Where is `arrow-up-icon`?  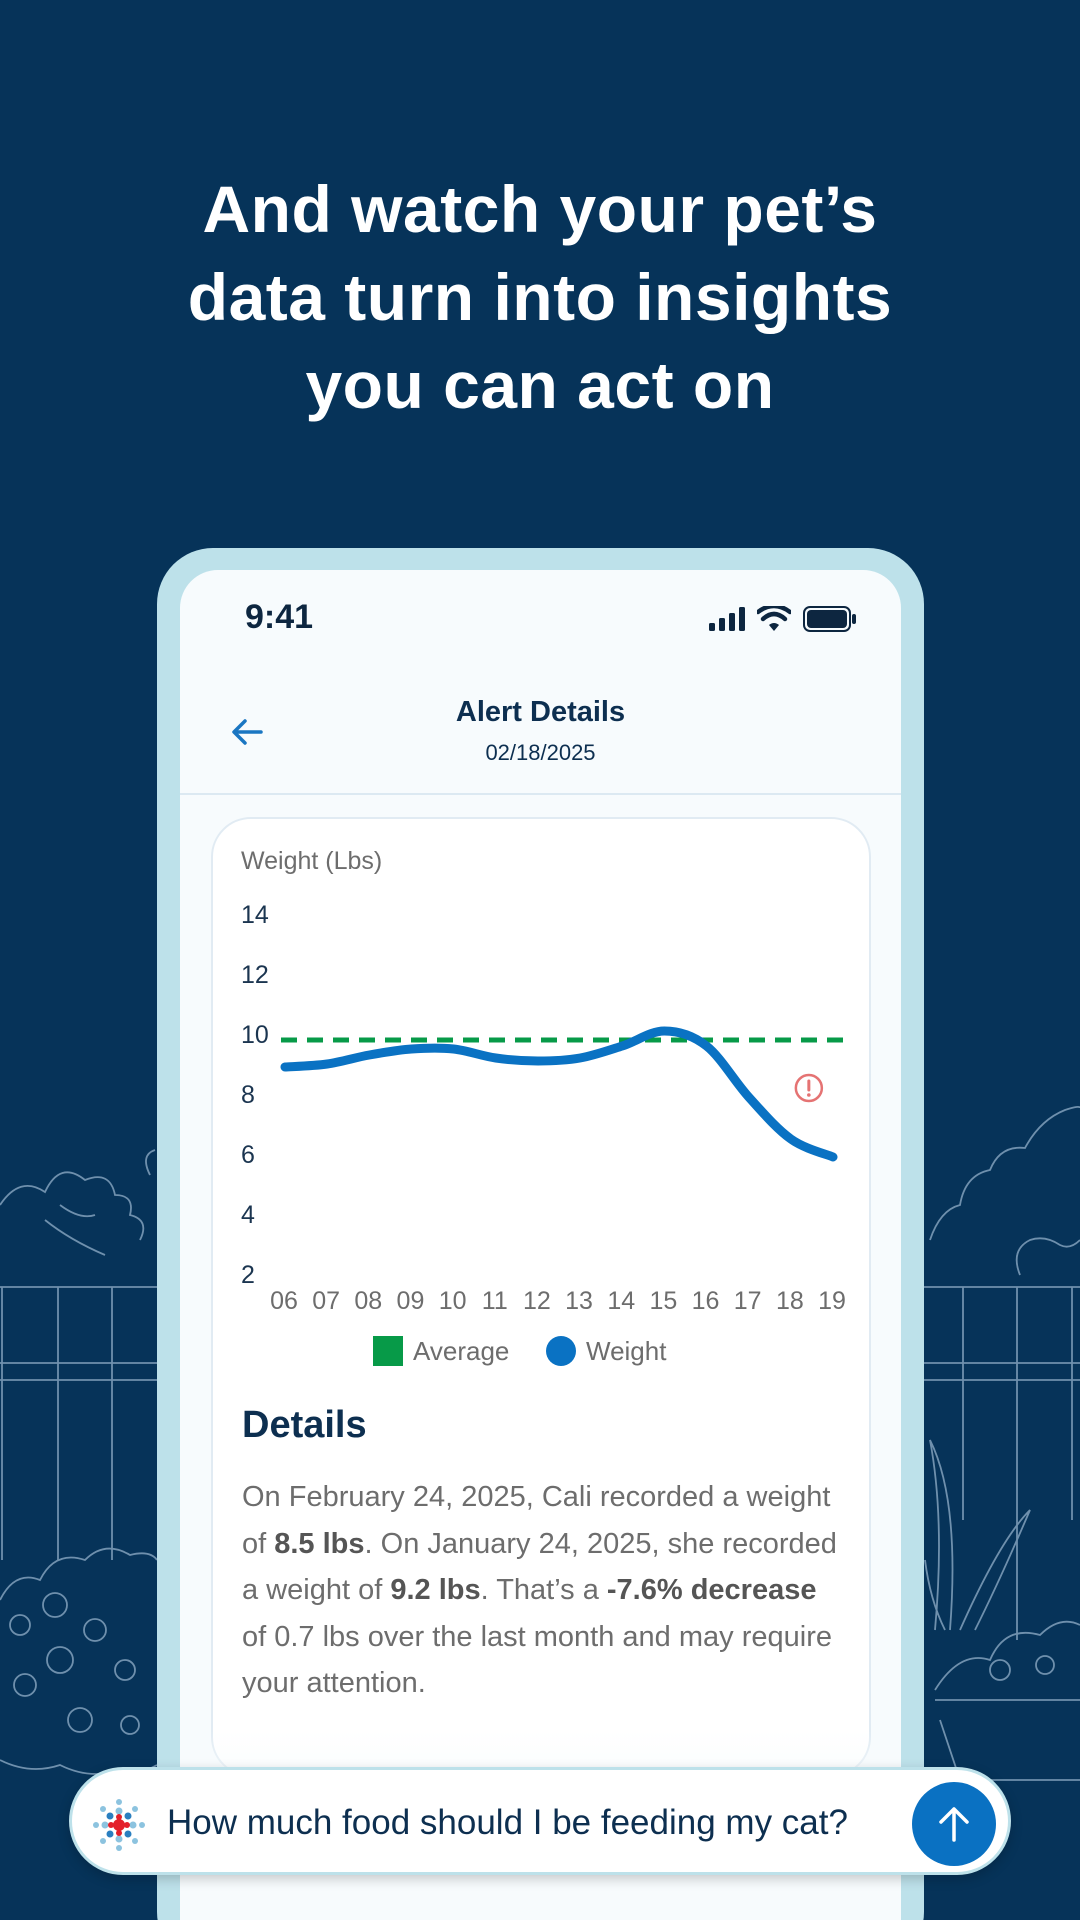
arrow-up-icon is located at coordinates (954, 1824).